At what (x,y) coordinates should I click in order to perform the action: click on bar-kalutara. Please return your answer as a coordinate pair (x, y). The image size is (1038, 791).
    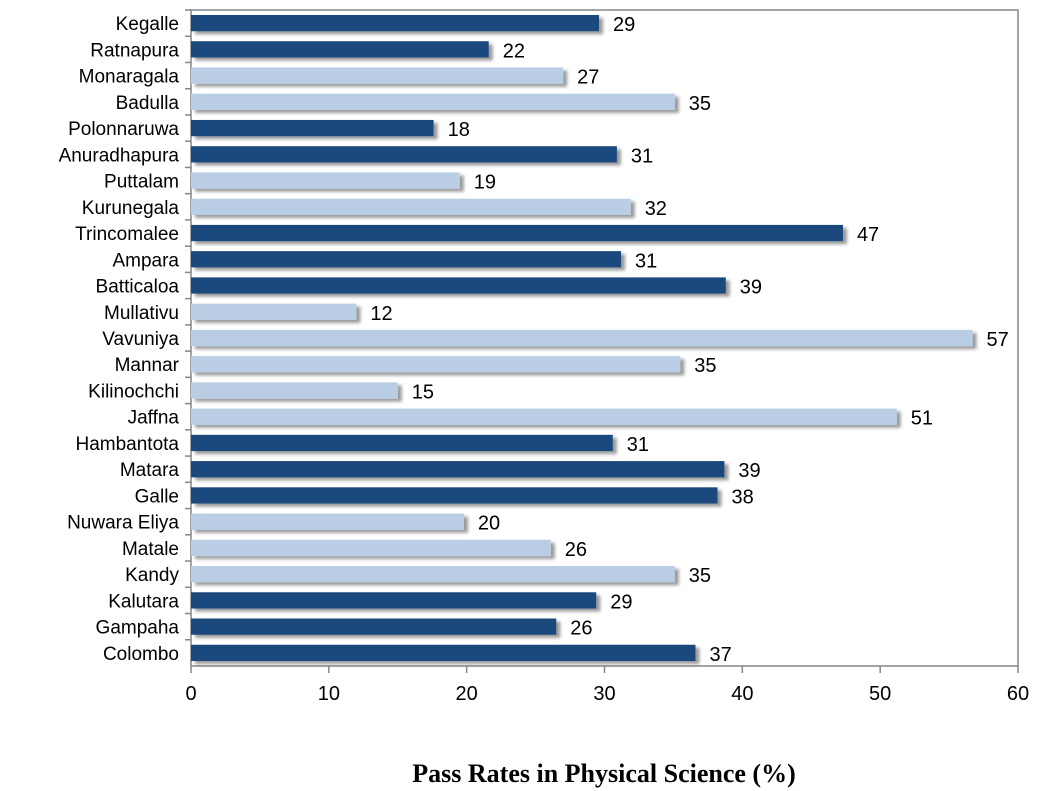
    Looking at the image, I should click on (394, 600).